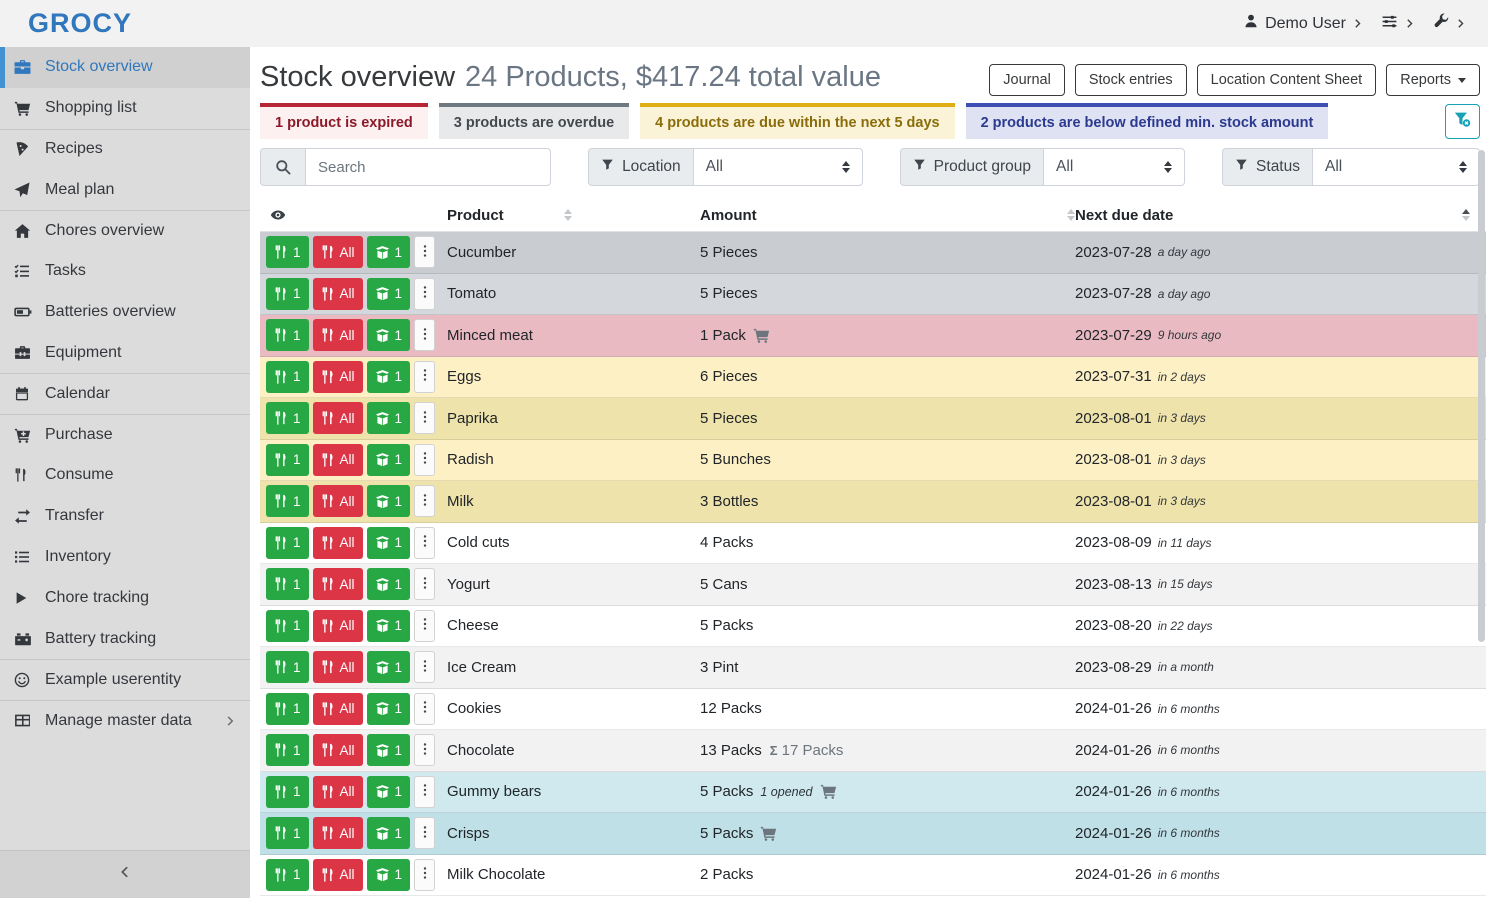 This screenshot has width=1488, height=898. What do you see at coordinates (474, 709) in the screenshot?
I see `product-name: Cookies` at bounding box center [474, 709].